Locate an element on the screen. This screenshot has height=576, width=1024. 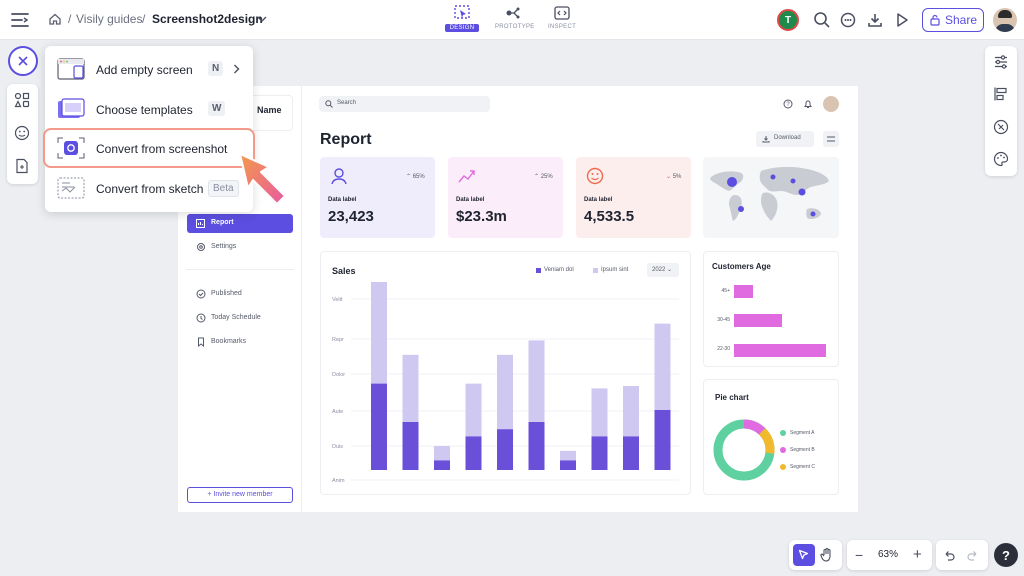
design-profile-name: Name is located at coordinates (269, 110).